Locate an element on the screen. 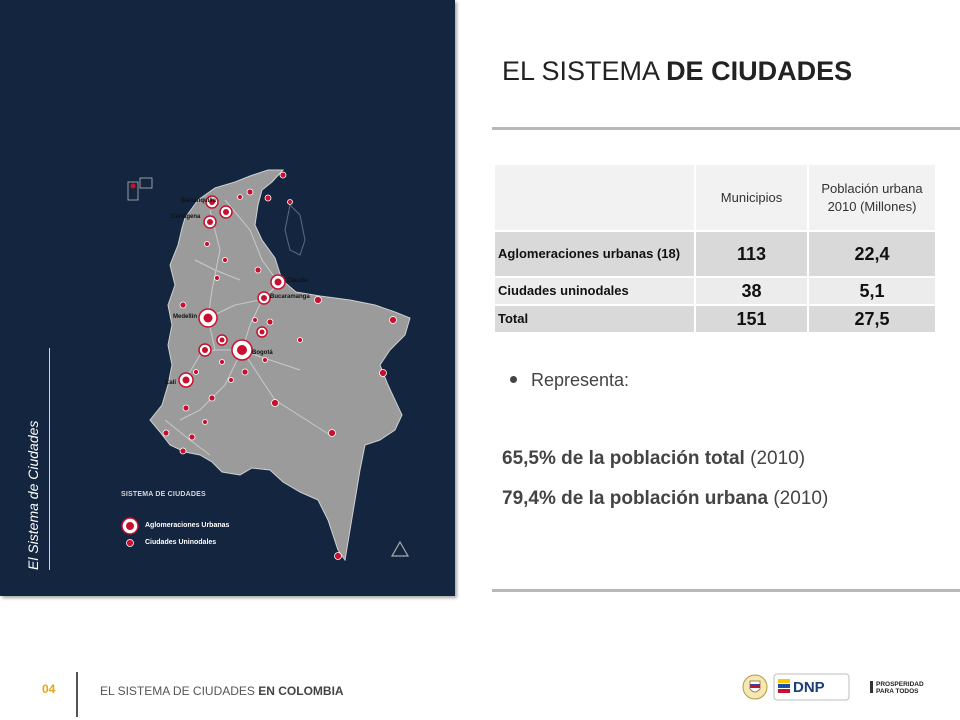 The image size is (960, 720). footer-text: EL SISTEMA DE CIUDADES EN COLOMBIA is located at coordinates (222, 691).